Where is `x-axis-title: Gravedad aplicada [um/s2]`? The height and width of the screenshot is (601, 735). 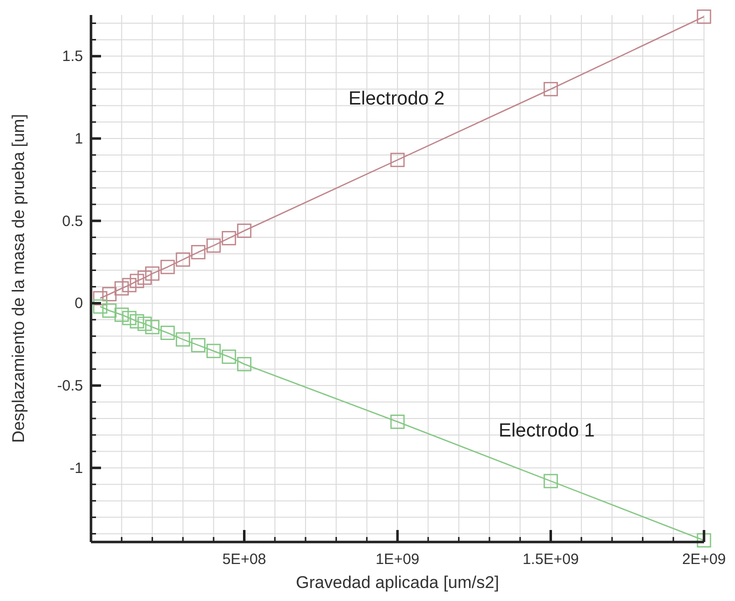
x-axis-title: Gravedad aplicada [um/s2] is located at coordinates (398, 582).